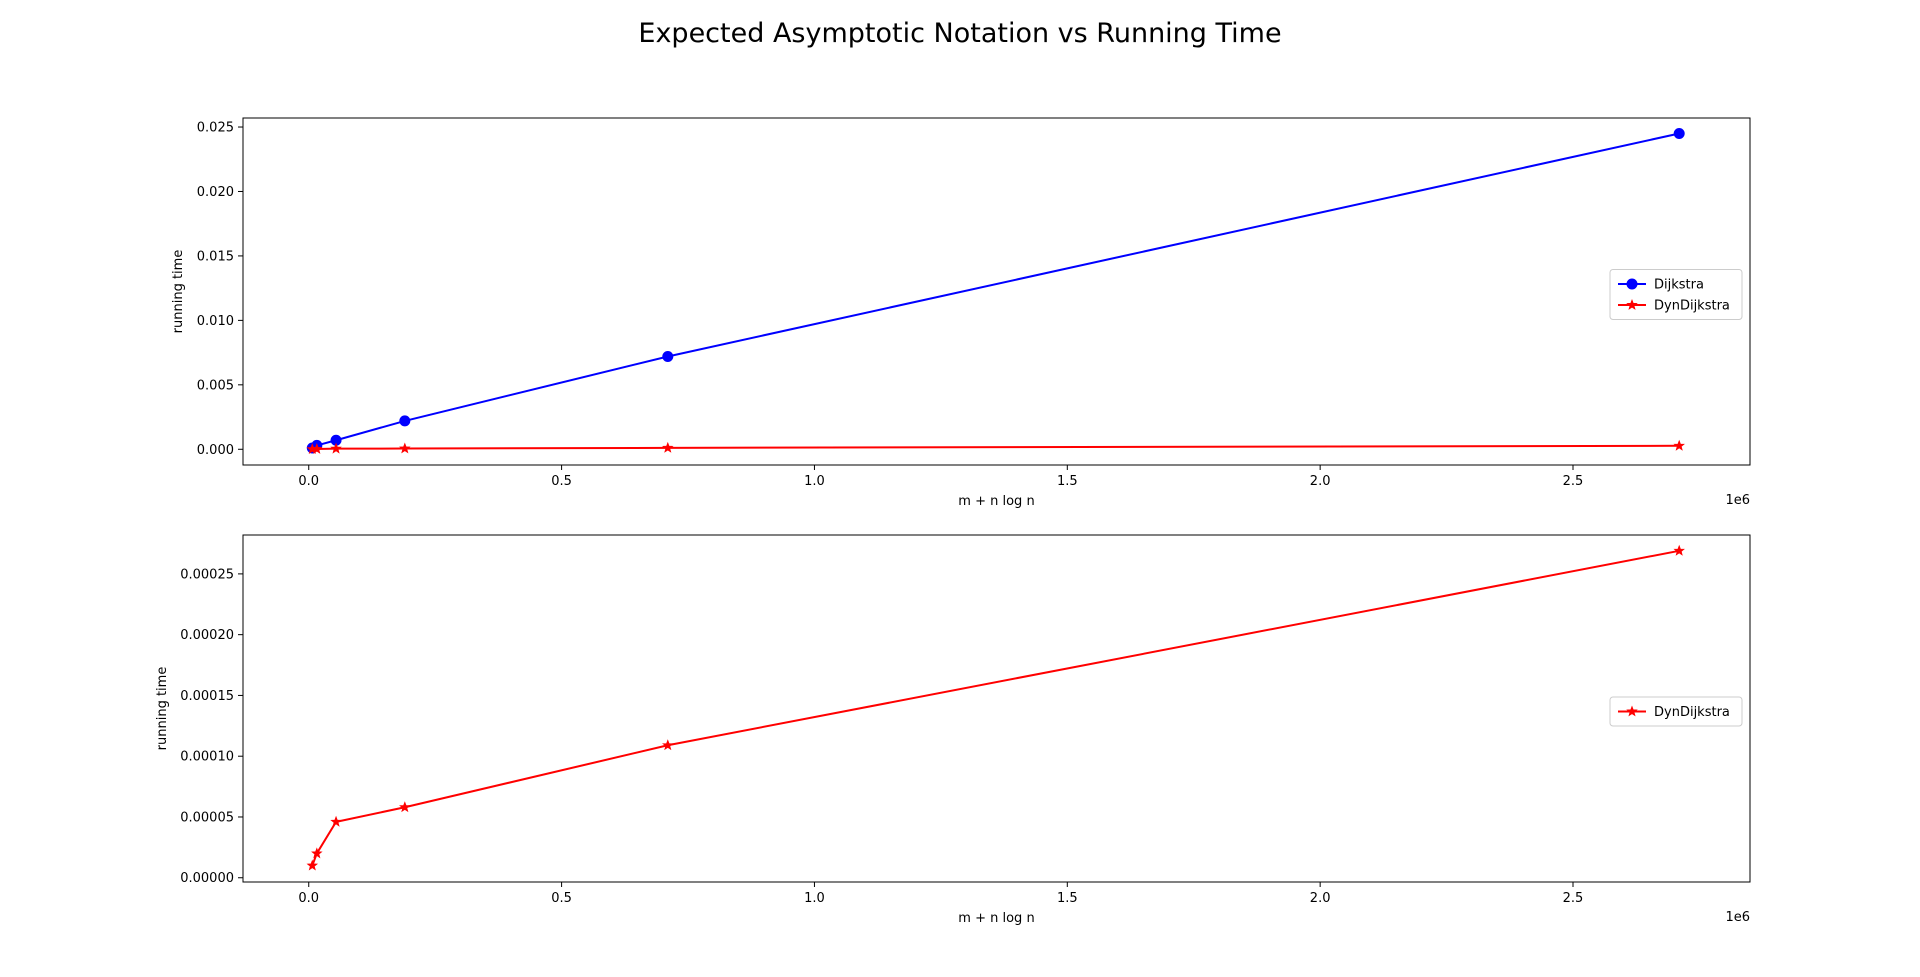 The image size is (1920, 977). I want to click on legend: DynDijkstra, so click(1676, 711).